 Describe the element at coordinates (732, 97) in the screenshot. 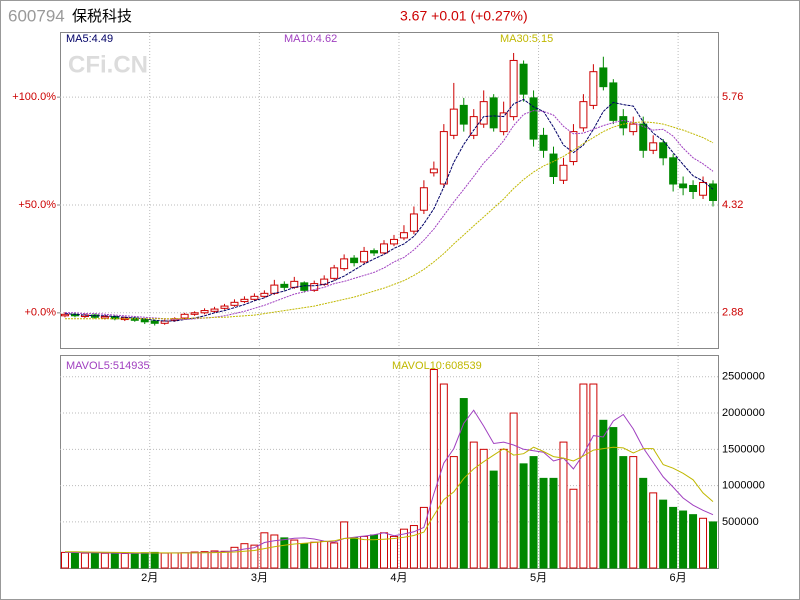

I see `y-tick-label: 5.76` at that location.